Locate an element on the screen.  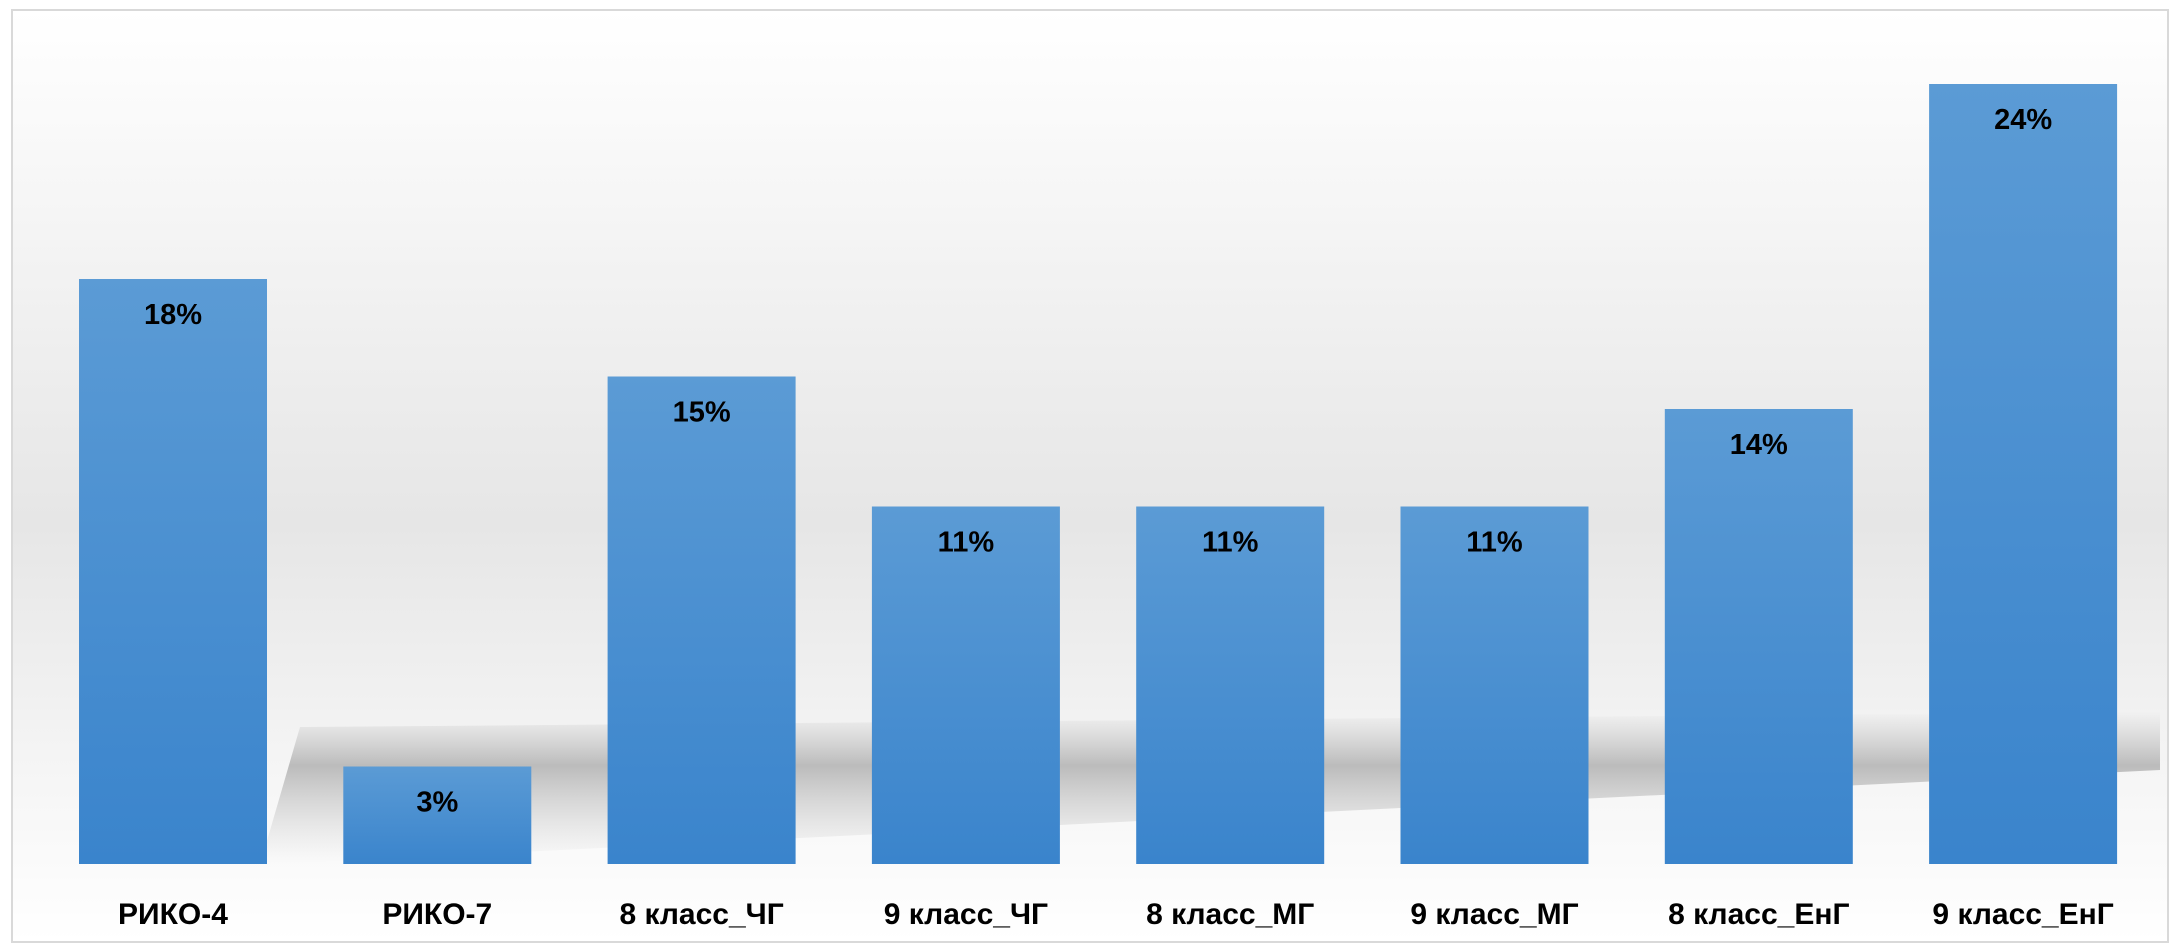
data-label: 24% is located at coordinates (2023, 120).